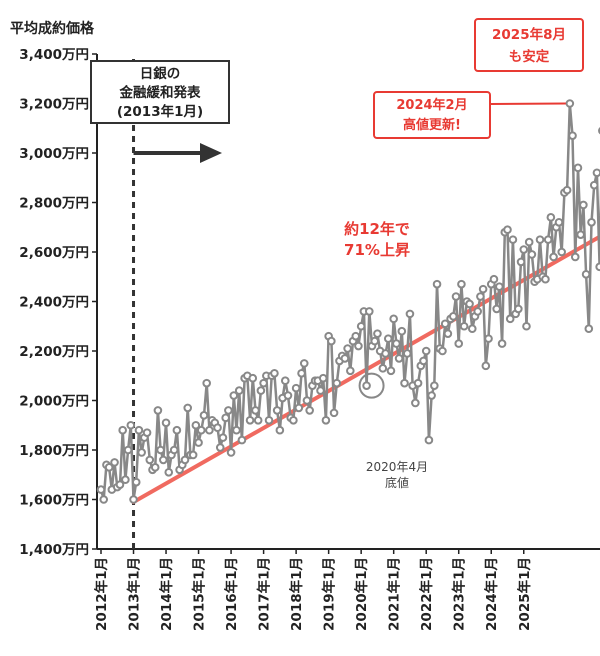 The height and width of the screenshot is (656, 600). What do you see at coordinates (377, 229) in the screenshot?
I see `growth-annotation-line1: 約12年で` at bounding box center [377, 229].